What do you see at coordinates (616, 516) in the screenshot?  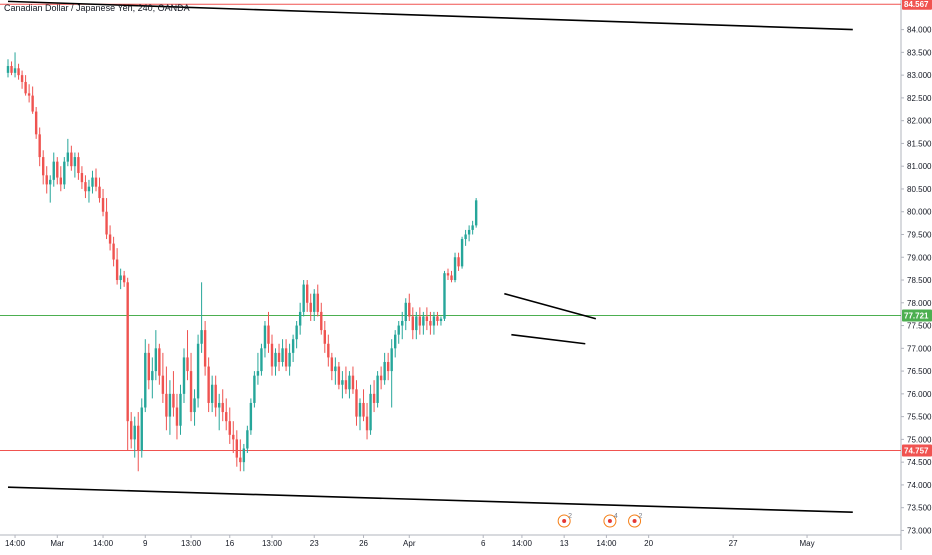 I see `event-count: 4` at bounding box center [616, 516].